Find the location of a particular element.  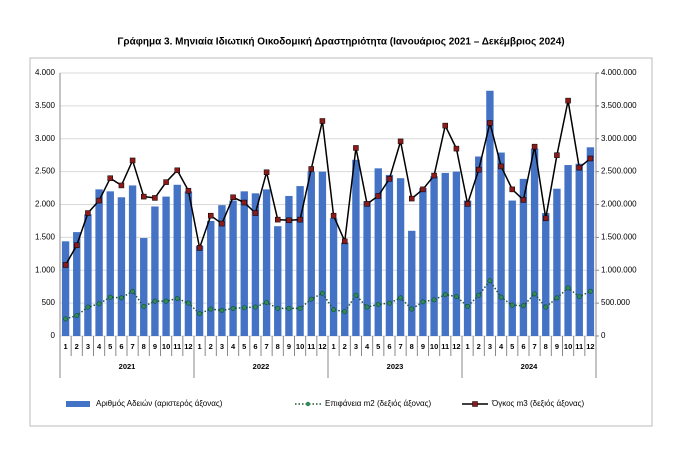

x-tick-label: 4 is located at coordinates (367, 346).